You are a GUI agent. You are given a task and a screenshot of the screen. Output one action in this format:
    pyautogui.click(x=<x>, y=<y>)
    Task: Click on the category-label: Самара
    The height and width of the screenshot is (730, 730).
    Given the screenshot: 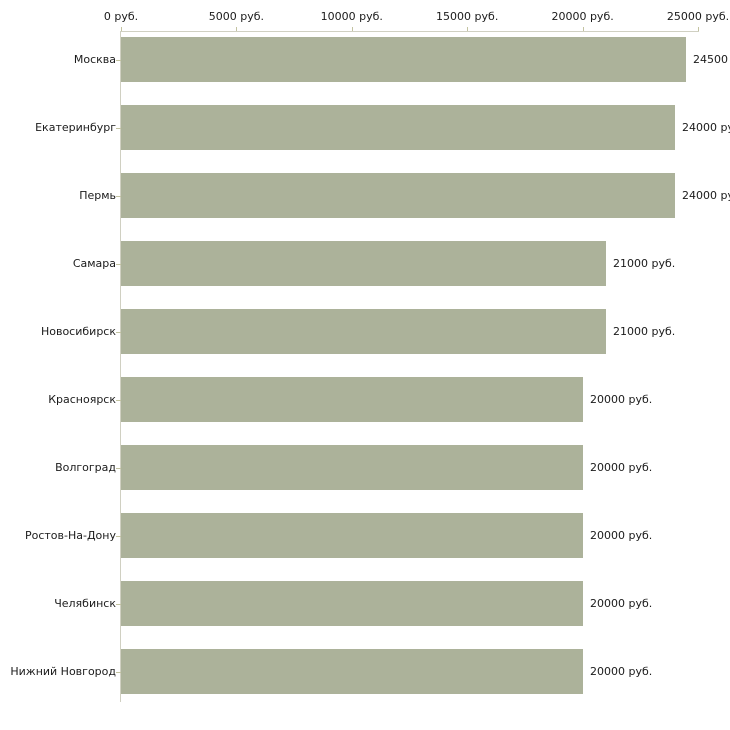 What is the action you would take?
    pyautogui.click(x=94, y=263)
    